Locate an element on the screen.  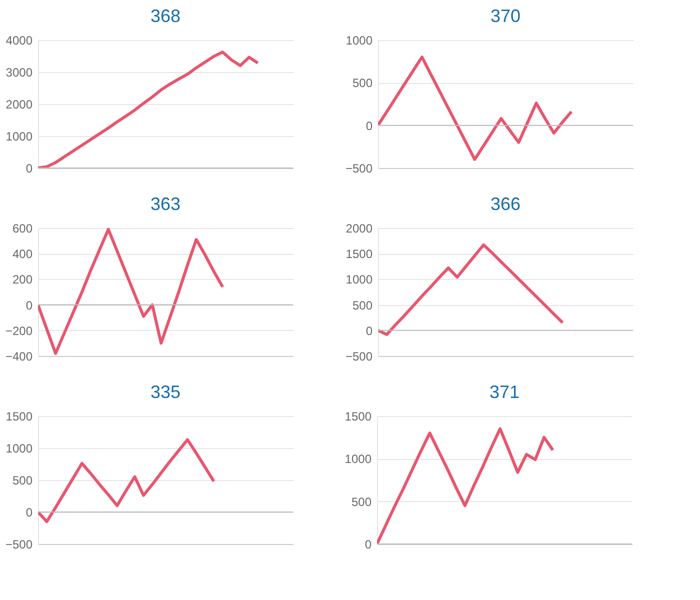
y-tick-label: 4000 is located at coordinates (19, 41).